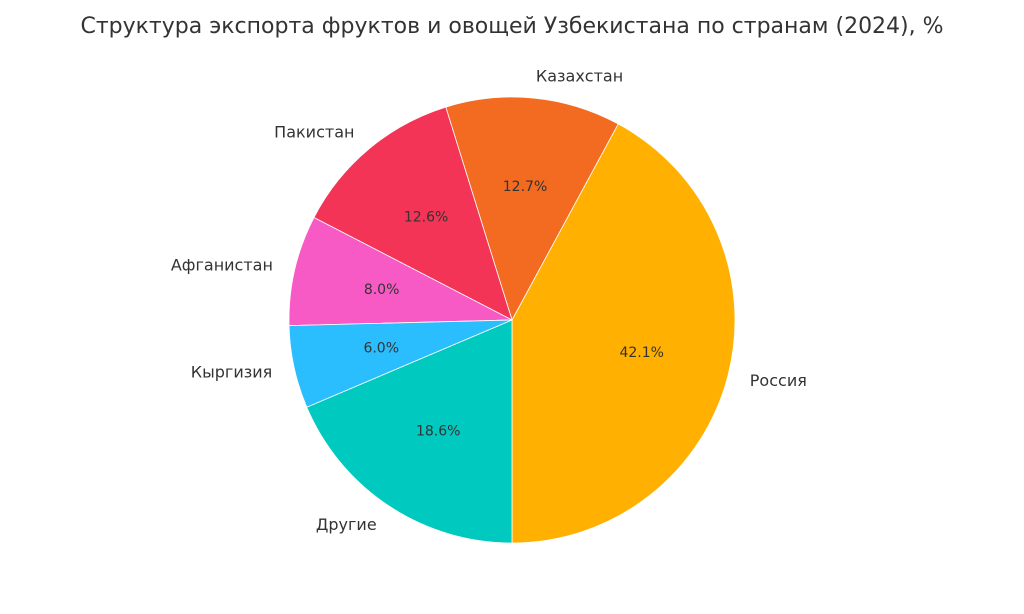 This screenshot has height=614, width=1024. What do you see at coordinates (525, 187) in the screenshot?
I see `slice-percent-label: 12.7%` at bounding box center [525, 187].